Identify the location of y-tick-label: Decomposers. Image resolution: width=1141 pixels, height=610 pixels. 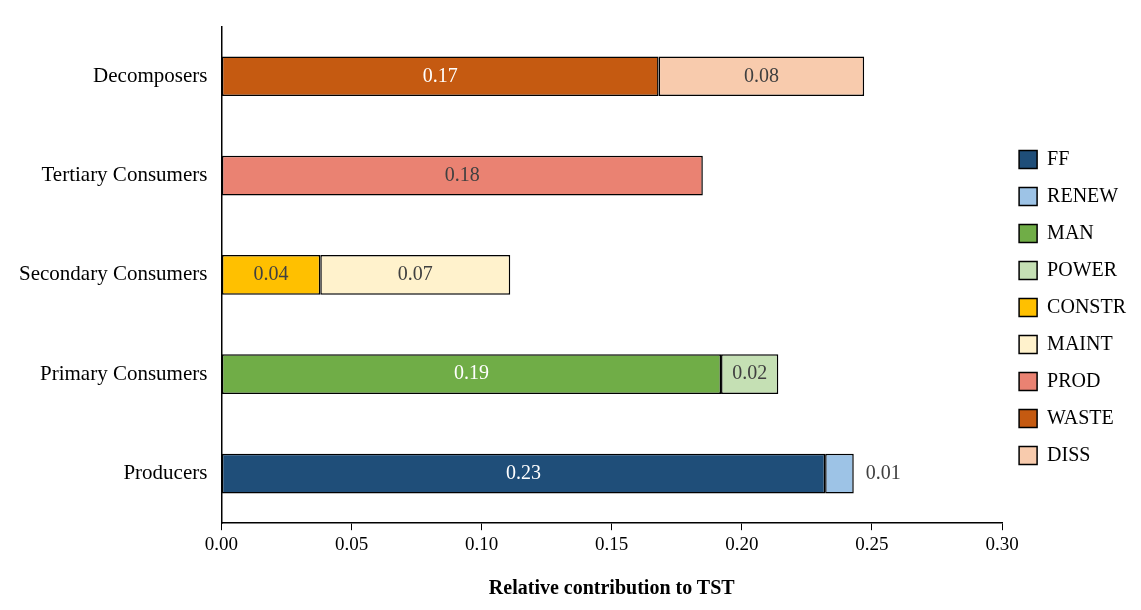
(150, 74).